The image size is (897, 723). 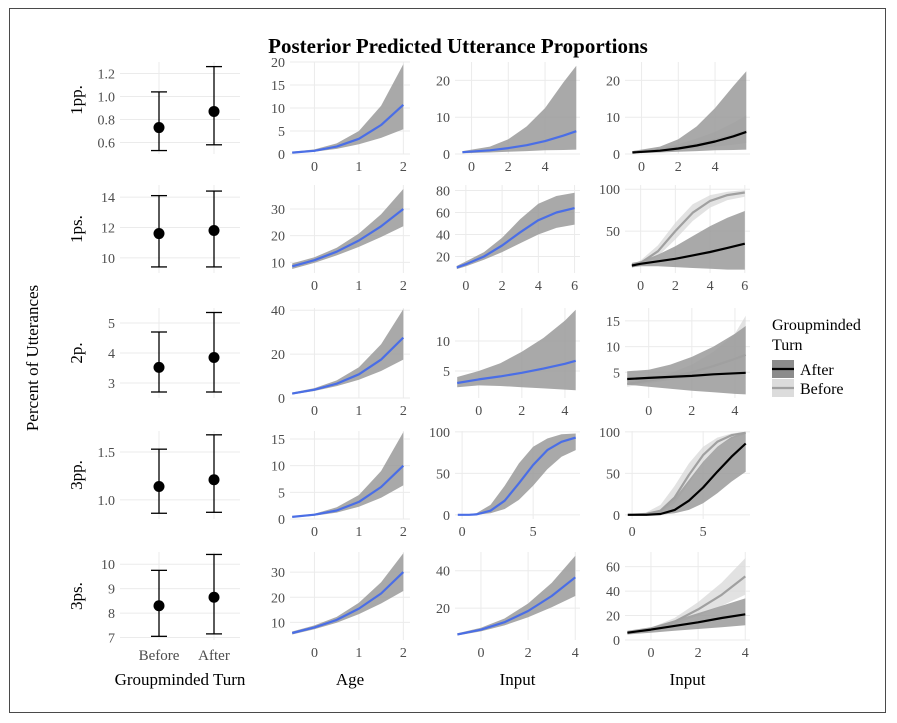 I want to click on y-axis-title: Percent of Utterances, so click(x=32, y=358).